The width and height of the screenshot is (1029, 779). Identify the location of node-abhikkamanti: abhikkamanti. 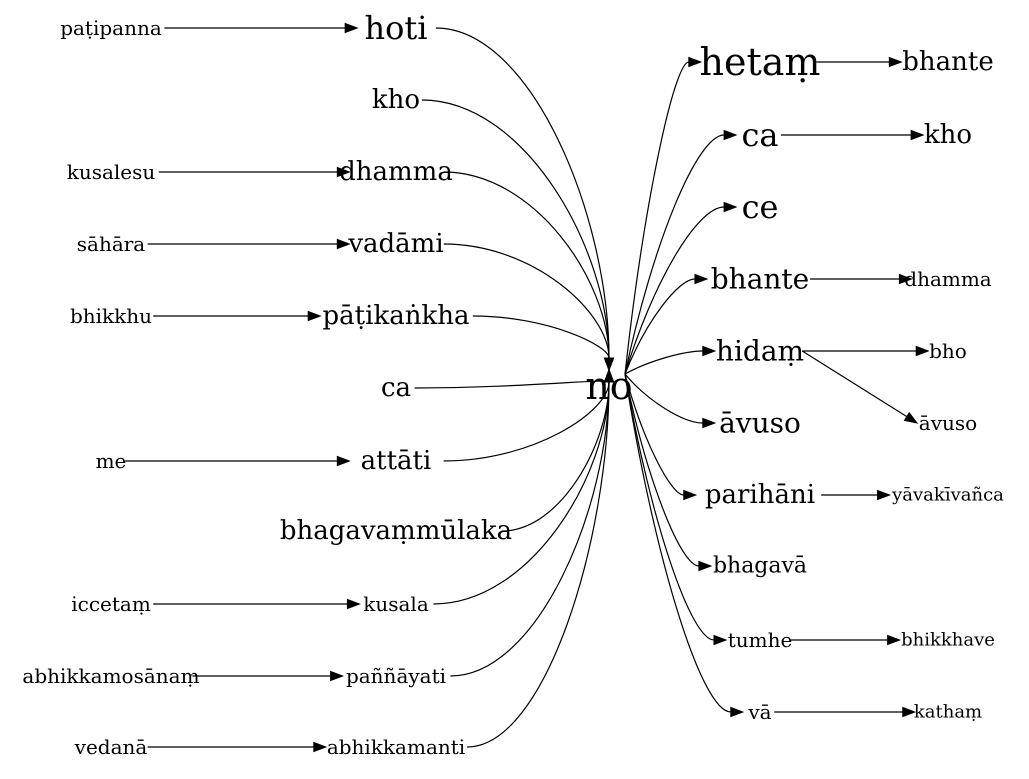
(396, 747).